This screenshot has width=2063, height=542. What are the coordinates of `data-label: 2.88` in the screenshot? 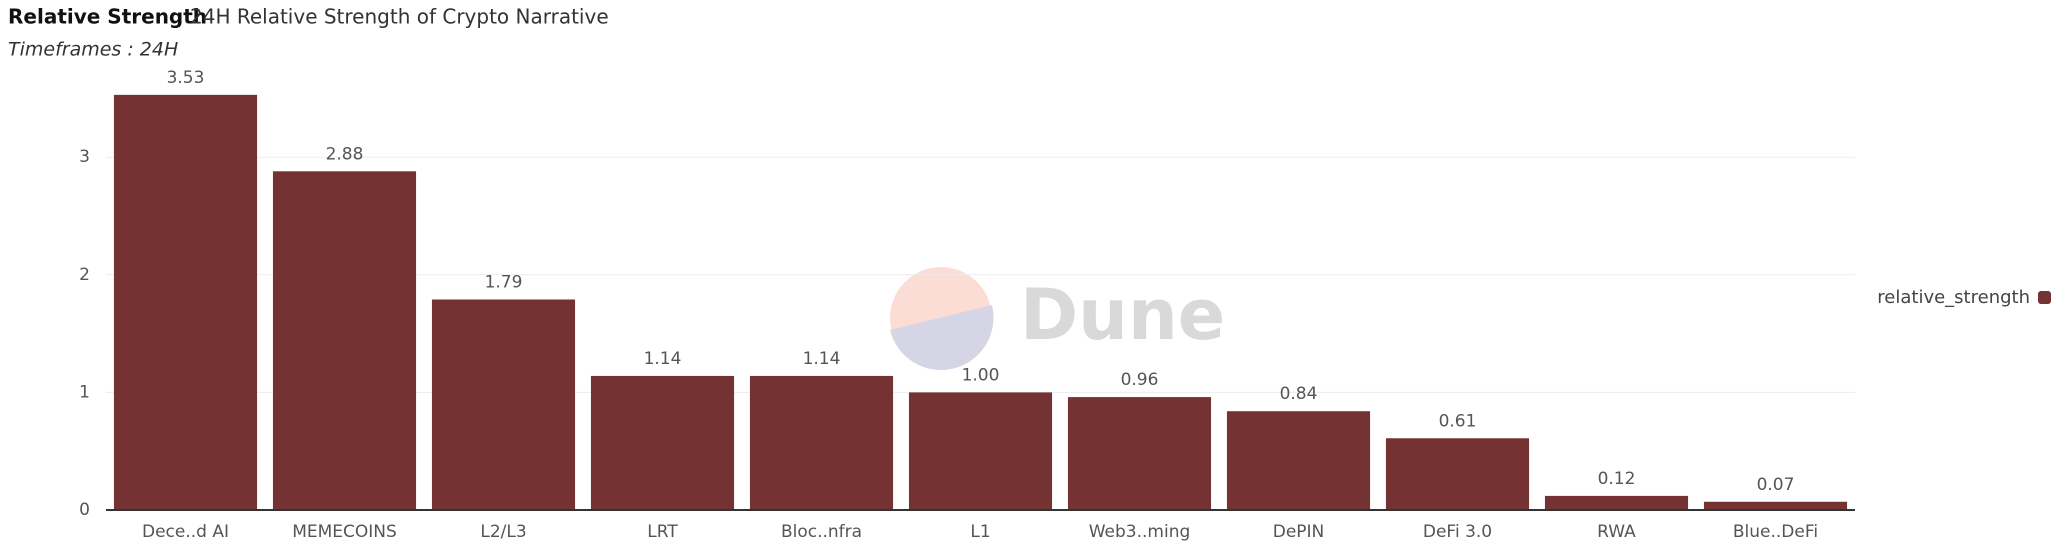 It's located at (345, 154).